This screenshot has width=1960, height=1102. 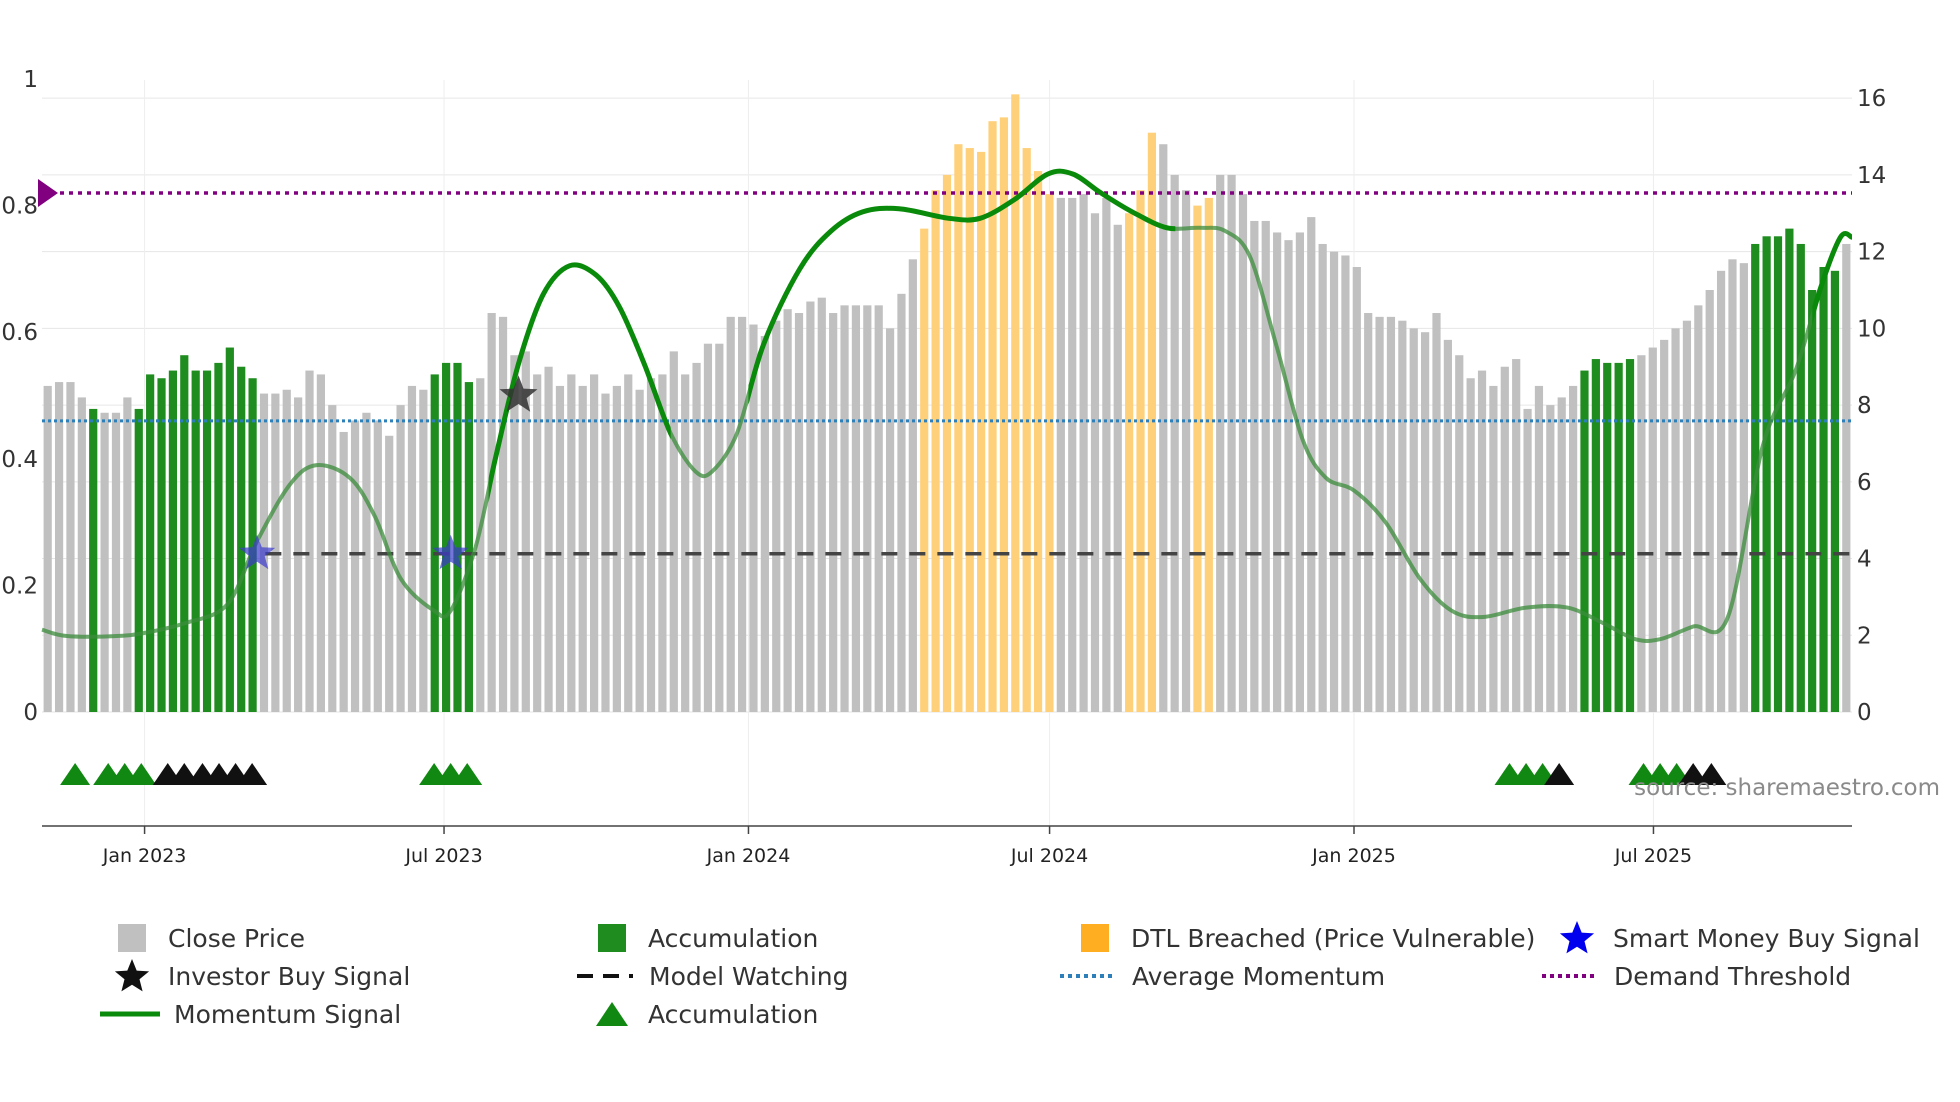 I want to click on legend-label-model-watching: Model Watching, so click(x=749, y=976).